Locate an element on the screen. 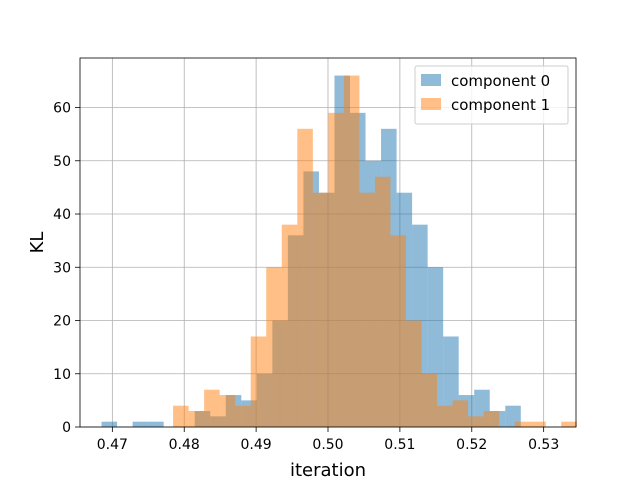 This screenshot has height=480, width=640. y-tick-label: 40 is located at coordinates (62, 215).